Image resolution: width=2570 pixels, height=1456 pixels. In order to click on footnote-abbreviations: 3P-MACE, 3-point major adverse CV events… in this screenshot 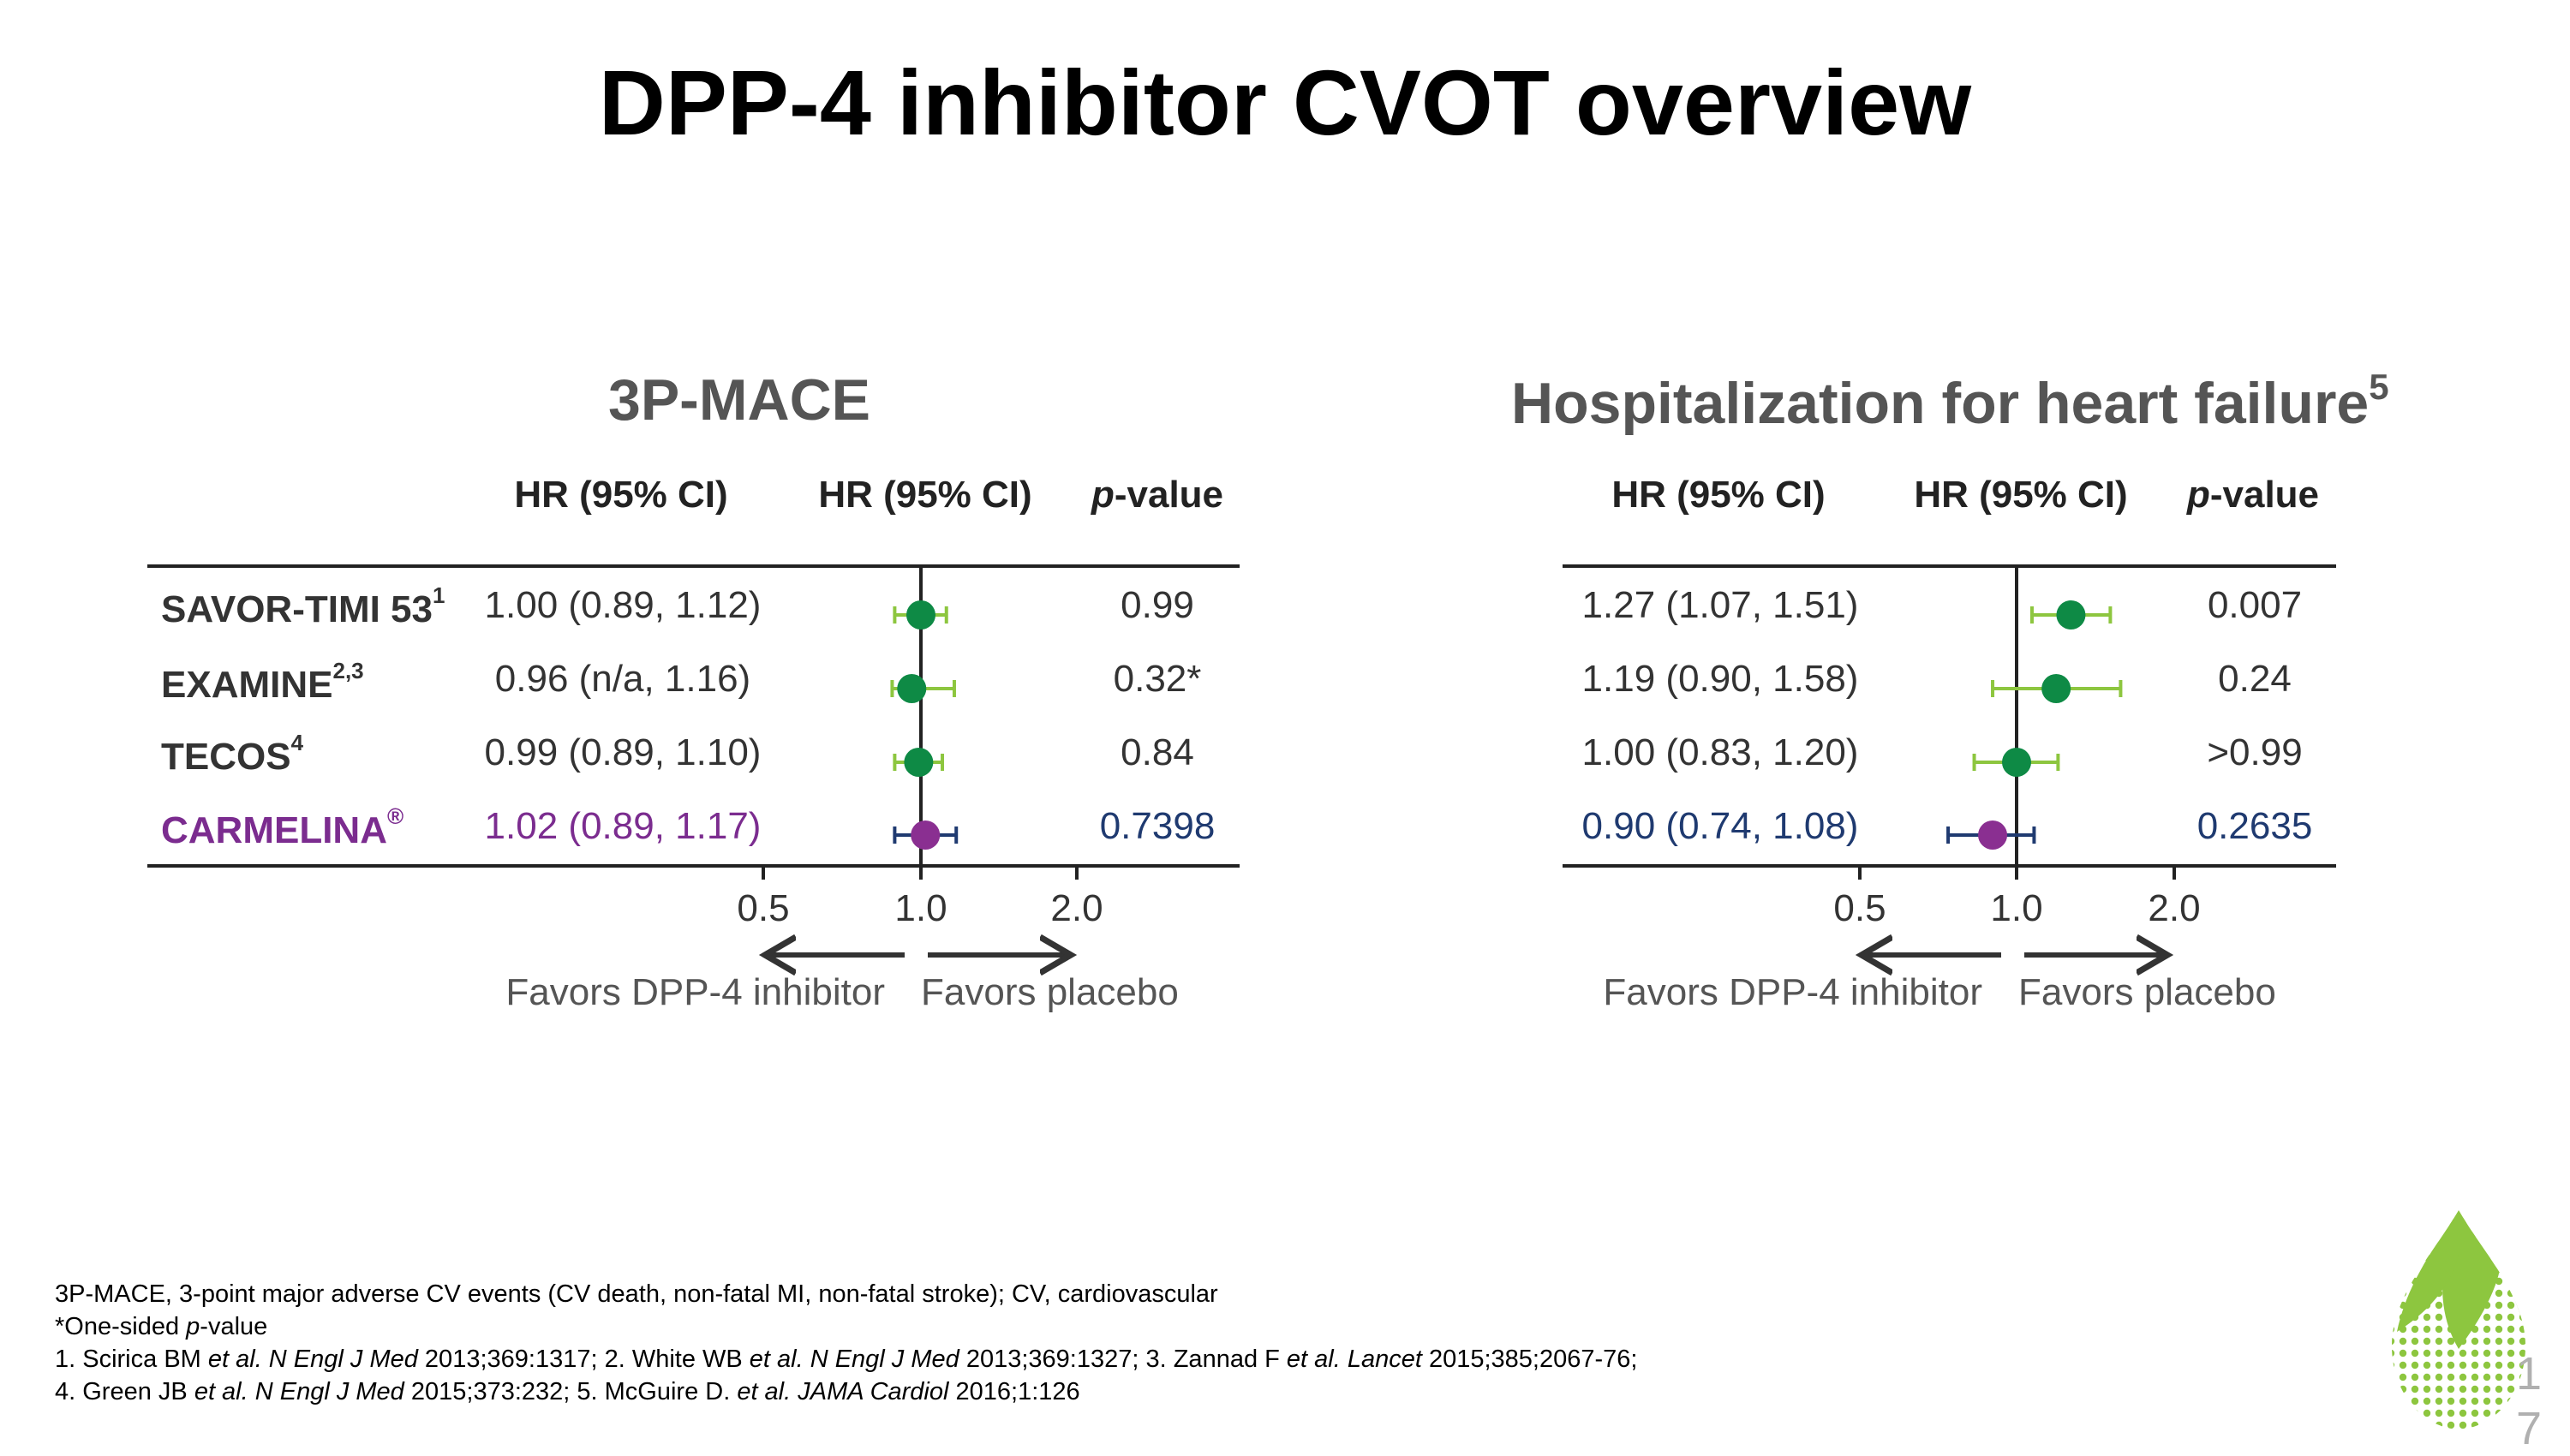, I will do `click(636, 1294)`.